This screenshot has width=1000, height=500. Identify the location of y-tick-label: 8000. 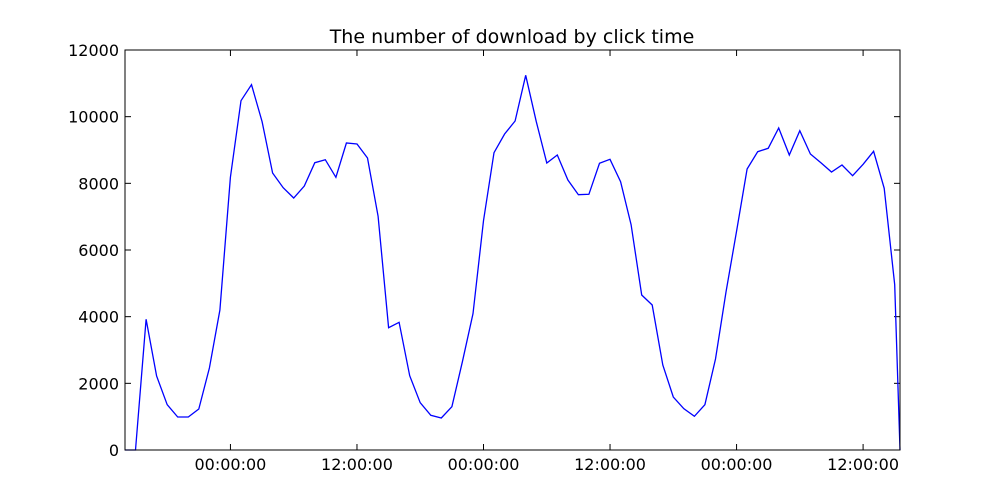
(98, 183).